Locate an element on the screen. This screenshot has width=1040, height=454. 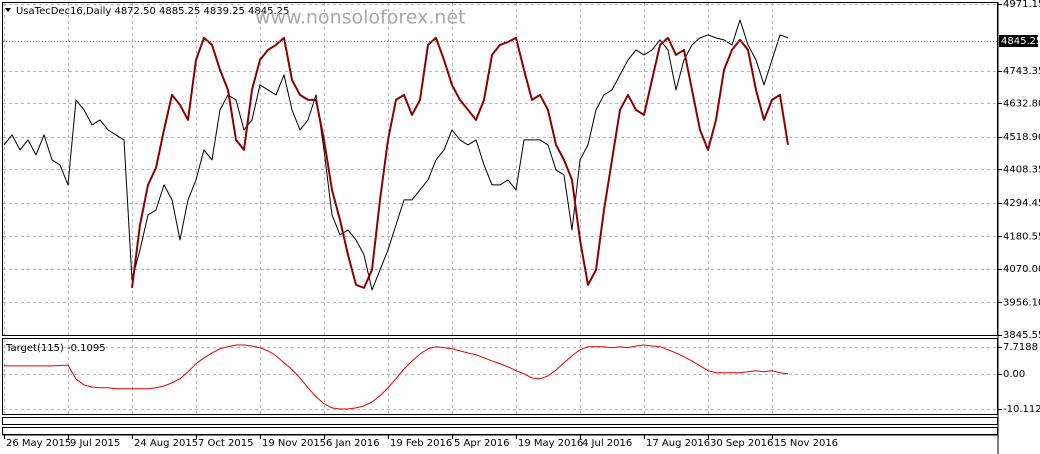
x-tick-label: 19 Nov 2015 is located at coordinates (294, 443).